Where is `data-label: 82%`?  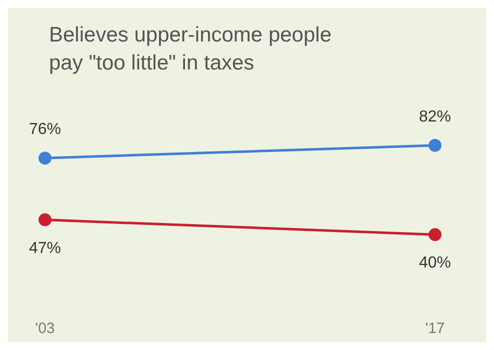 data-label: 82% is located at coordinates (435, 117).